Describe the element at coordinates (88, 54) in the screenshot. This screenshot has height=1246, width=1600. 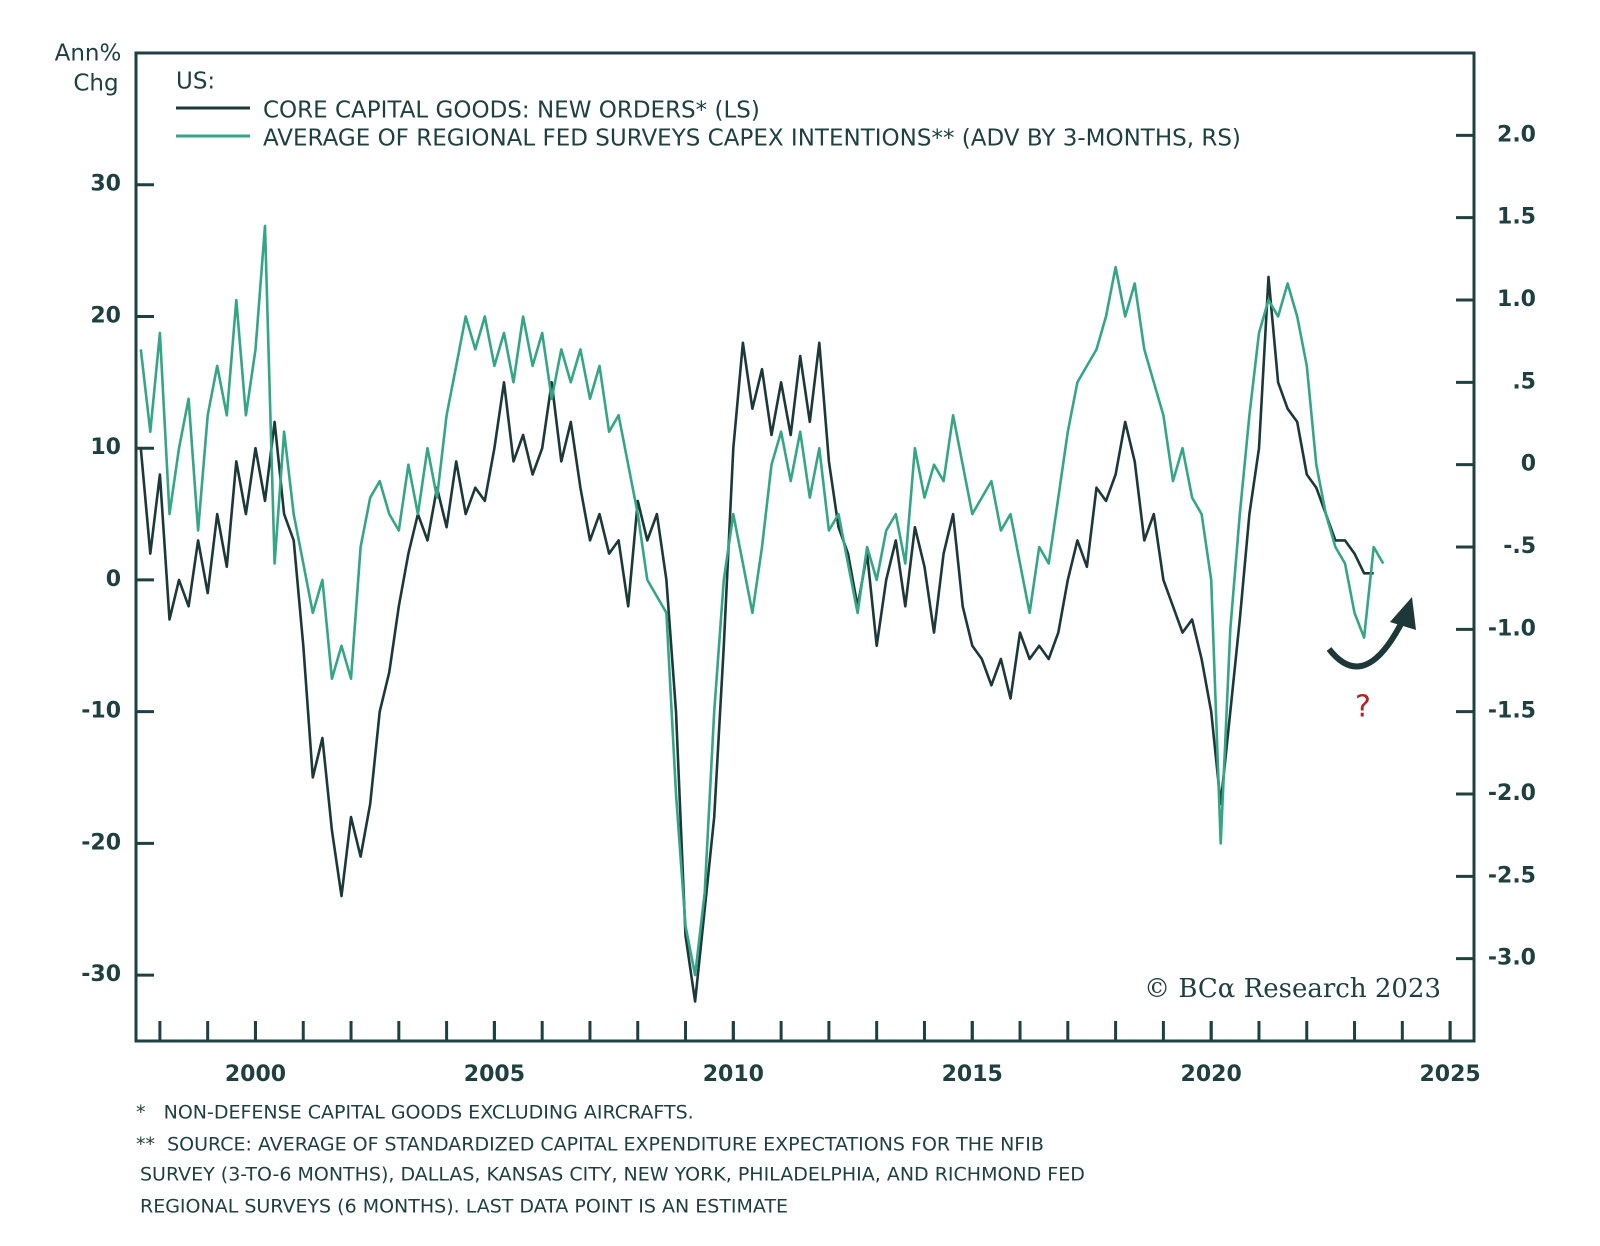
I see `y-axis-label: Ann%` at that location.